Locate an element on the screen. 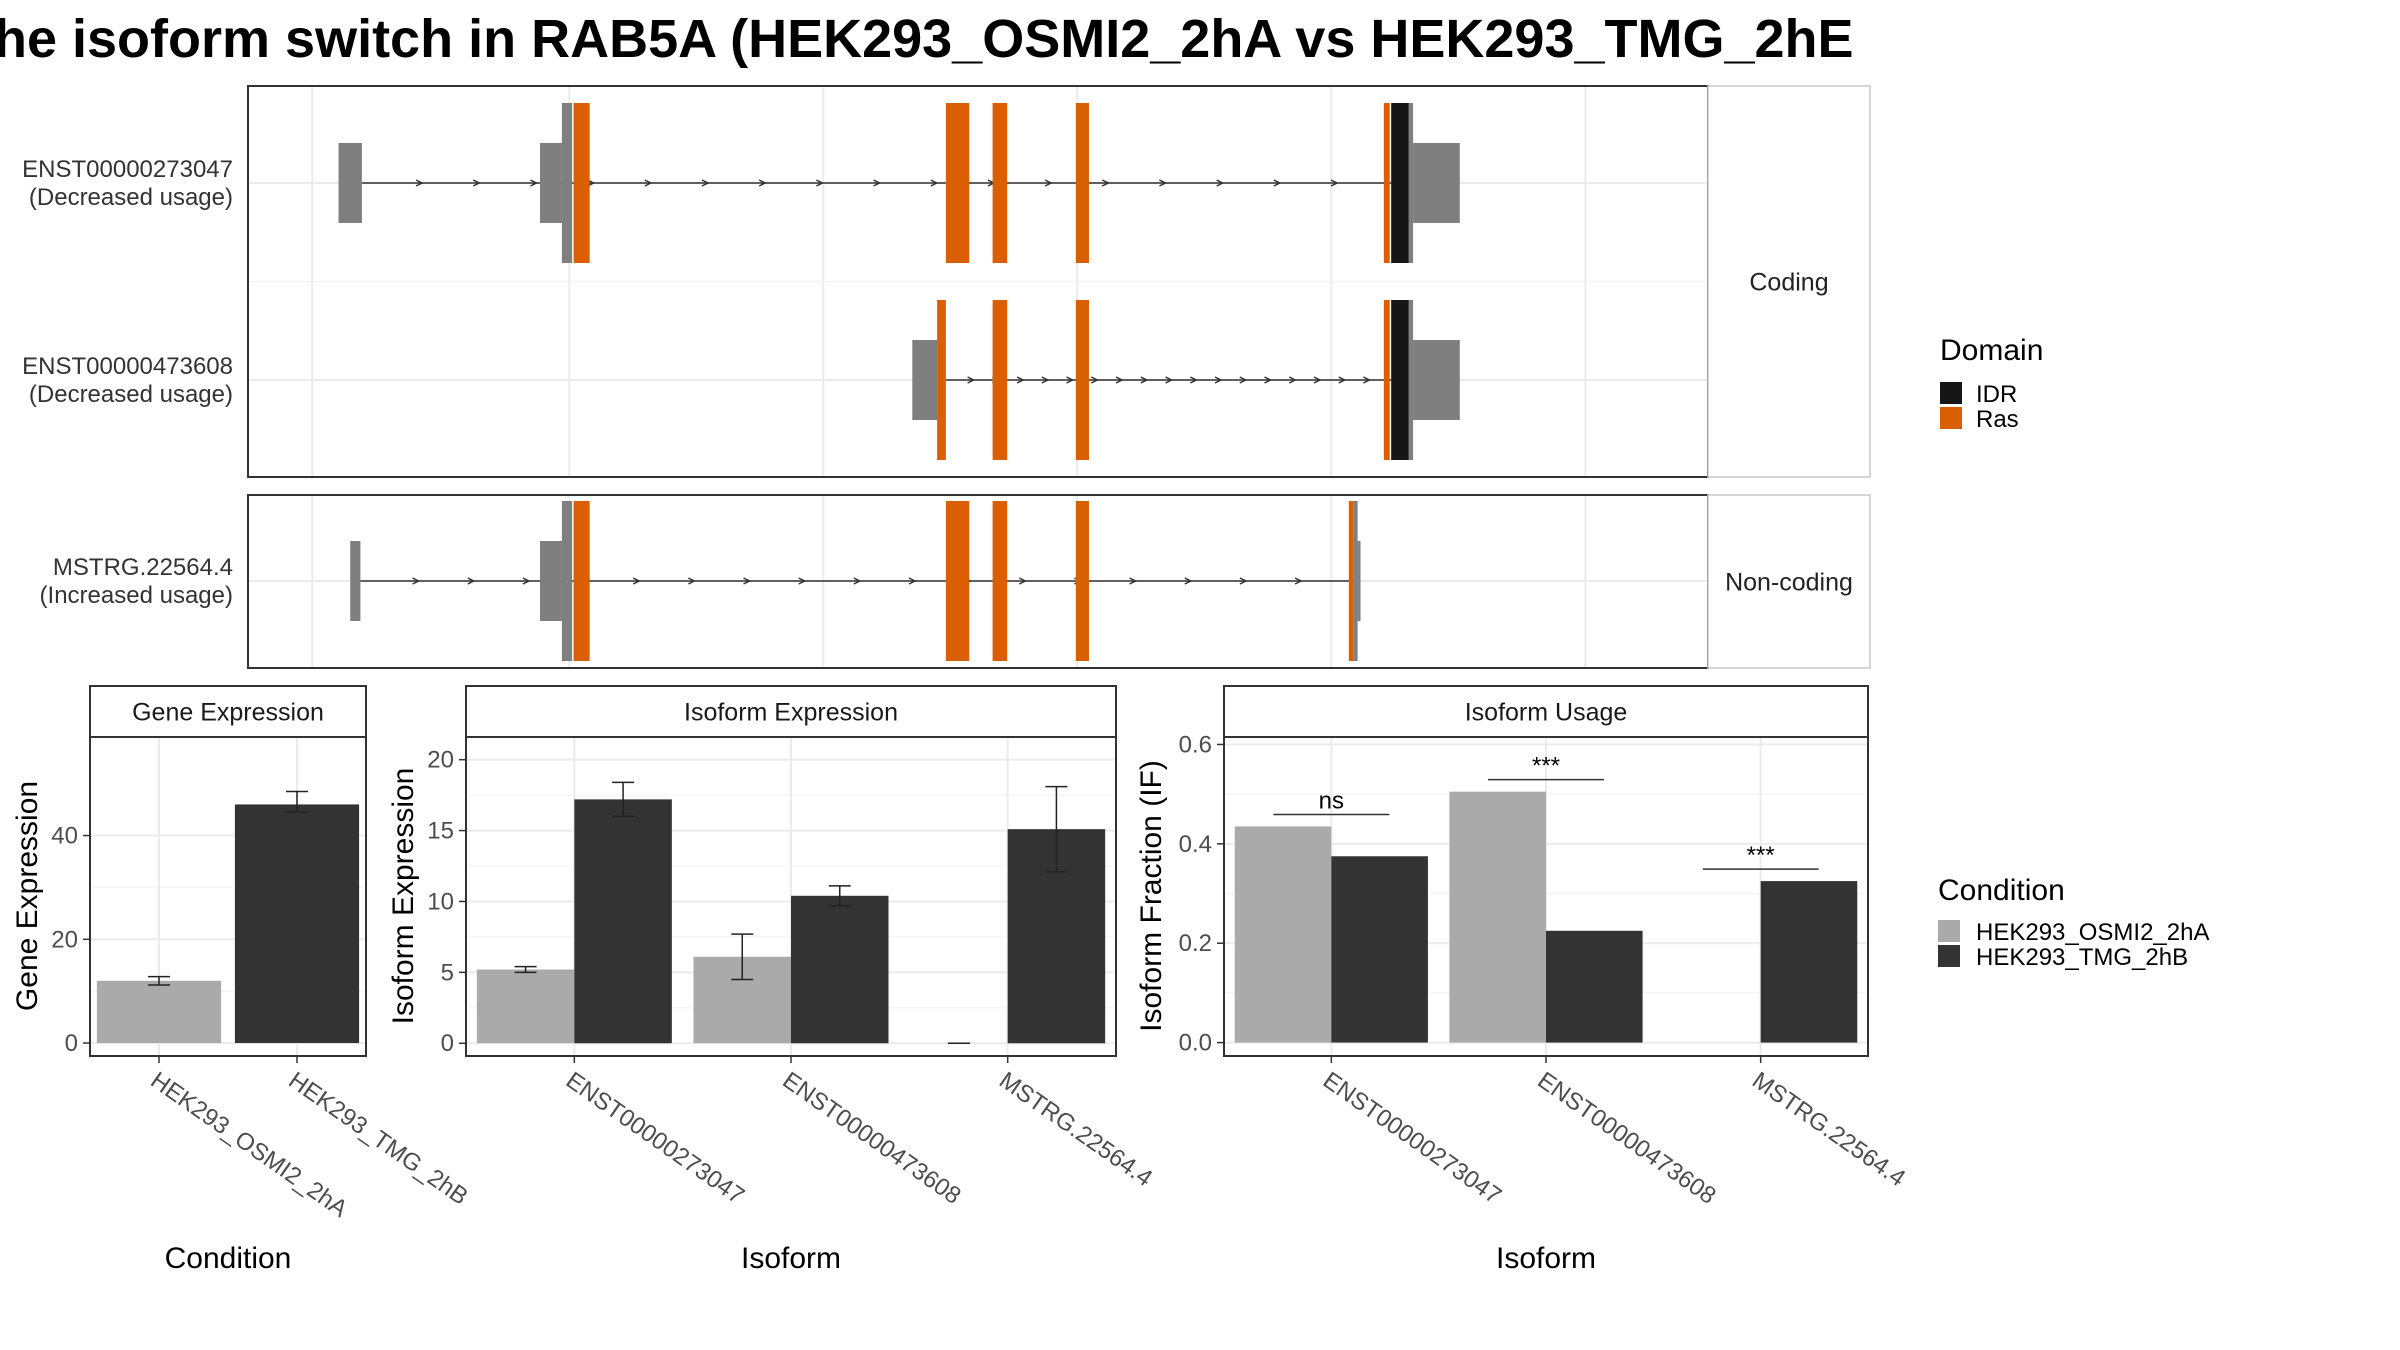  facet-strip-label: Isoform Usage is located at coordinates (1546, 713).